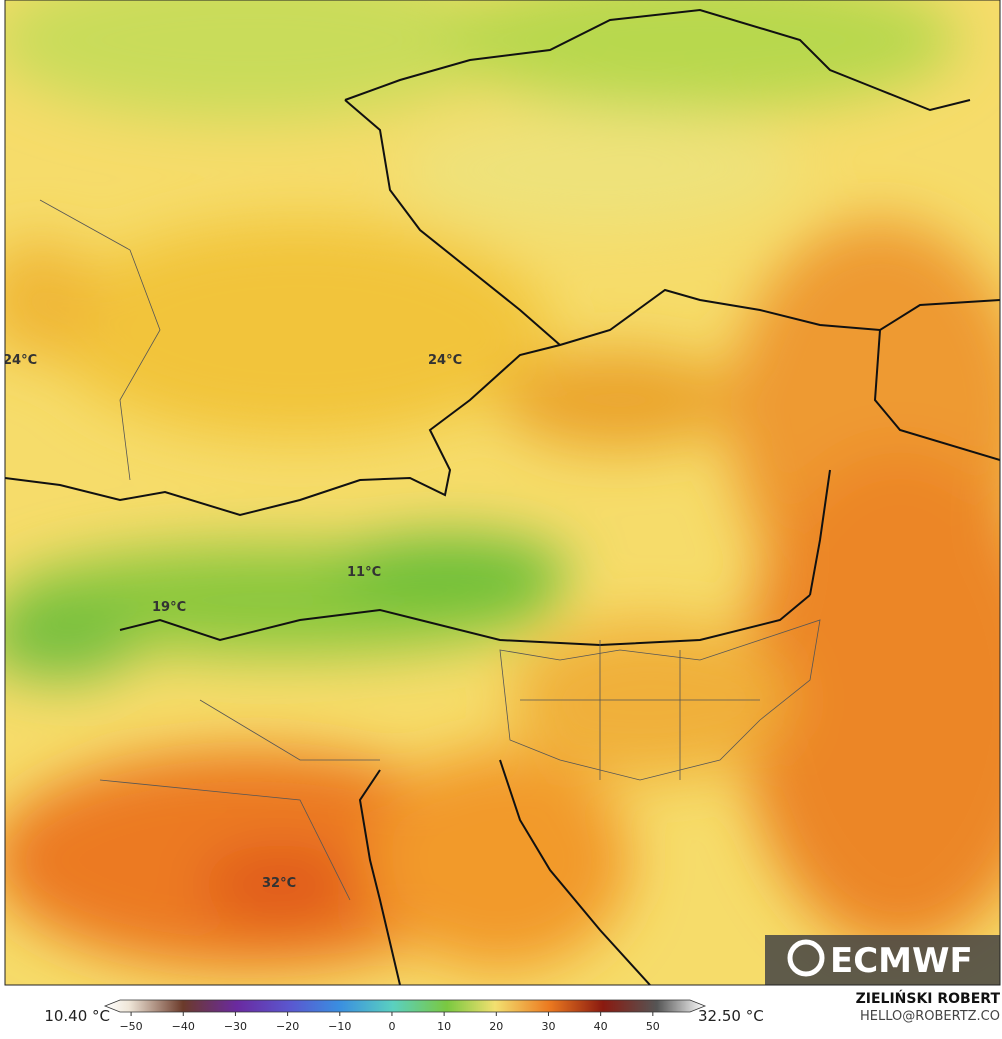 The width and height of the screenshot is (1002, 1039). Describe the element at coordinates (339, 1026) in the screenshot. I see `colorbar-tick-label: −10` at that location.